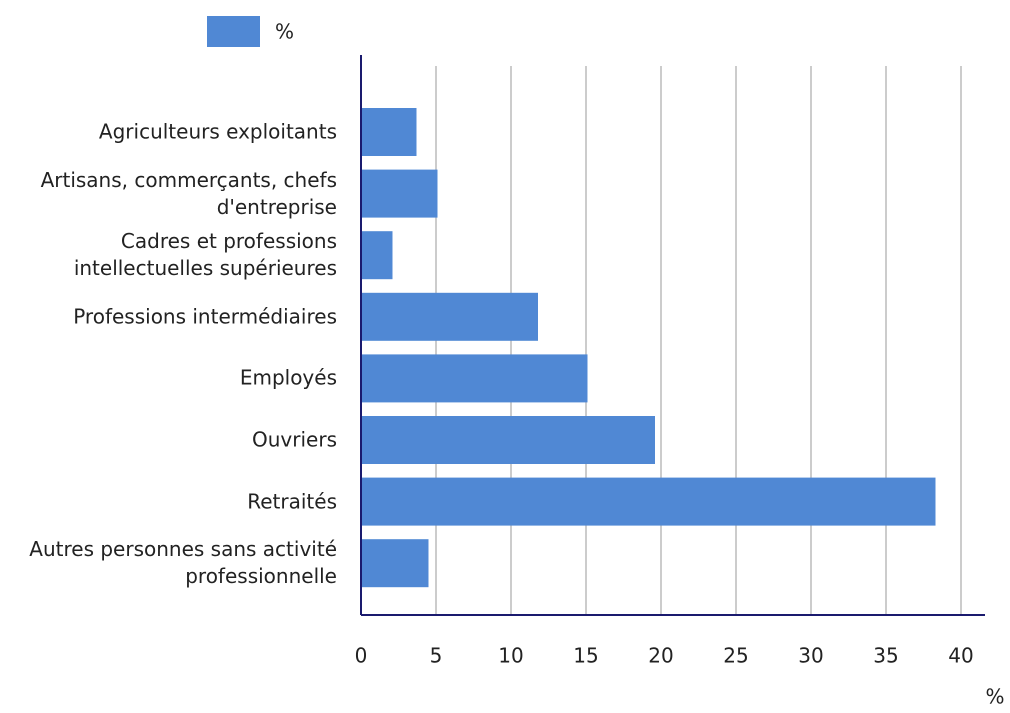 This screenshot has width=1010, height=713. I want to click on y-tick-label: Ouvriers, so click(294, 439).